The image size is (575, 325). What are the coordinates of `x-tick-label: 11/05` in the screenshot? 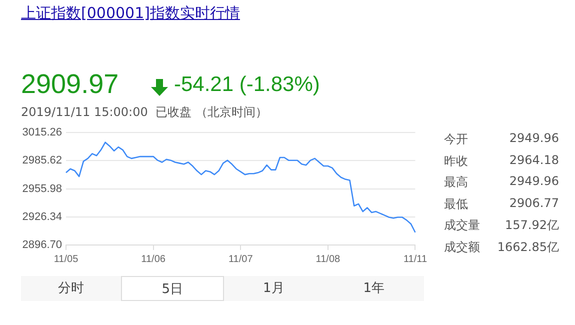 It's located at (66, 259).